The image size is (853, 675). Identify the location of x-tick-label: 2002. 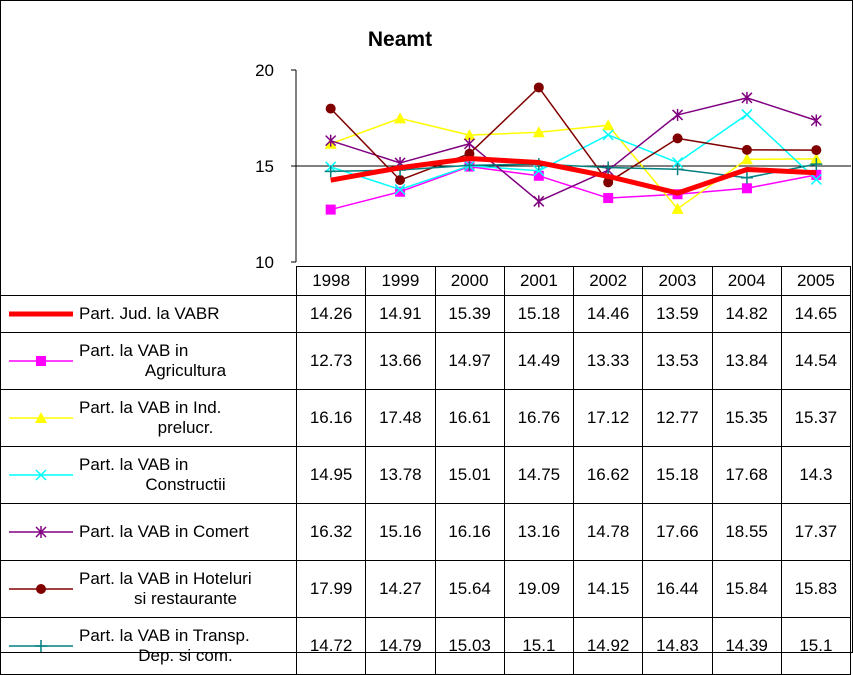
(608, 281).